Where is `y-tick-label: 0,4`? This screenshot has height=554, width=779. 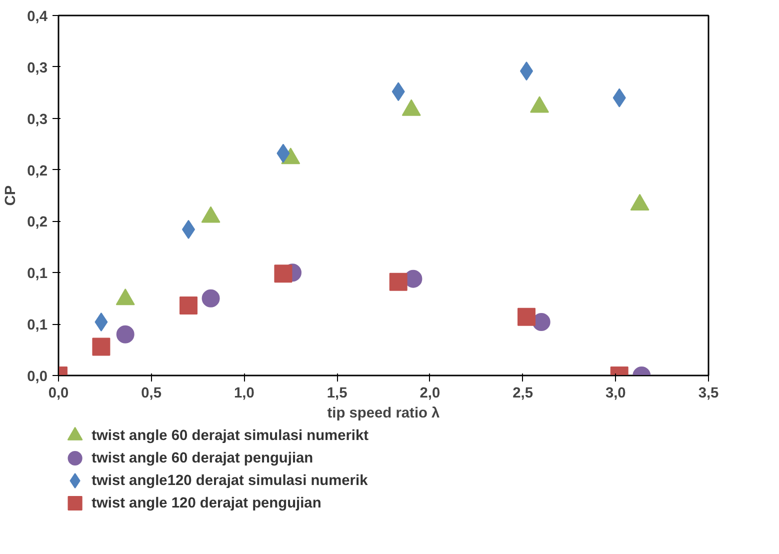
y-tick-label: 0,4 is located at coordinates (37, 17).